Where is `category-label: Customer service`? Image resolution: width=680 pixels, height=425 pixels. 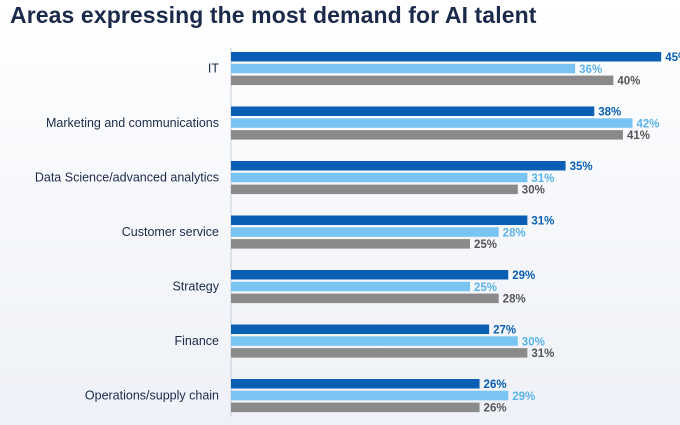
category-label: Customer service is located at coordinates (170, 232).